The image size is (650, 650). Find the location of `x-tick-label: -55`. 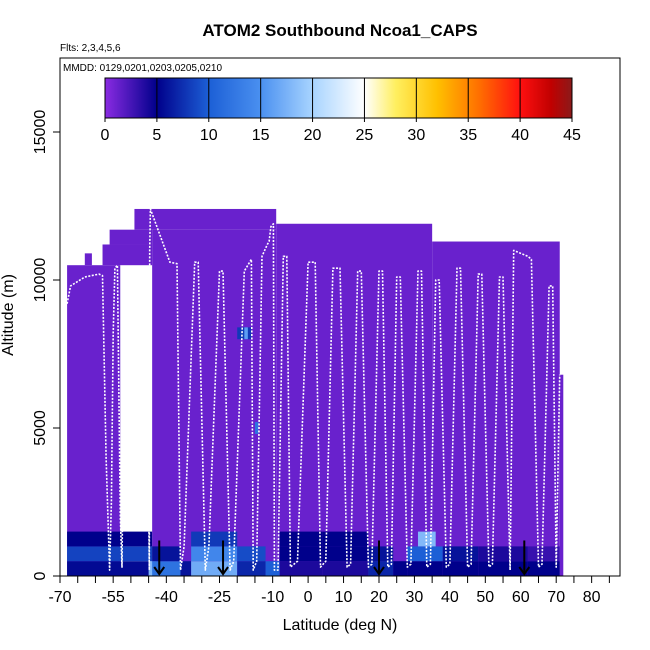

x-tick-label: -55 is located at coordinates (113, 597).